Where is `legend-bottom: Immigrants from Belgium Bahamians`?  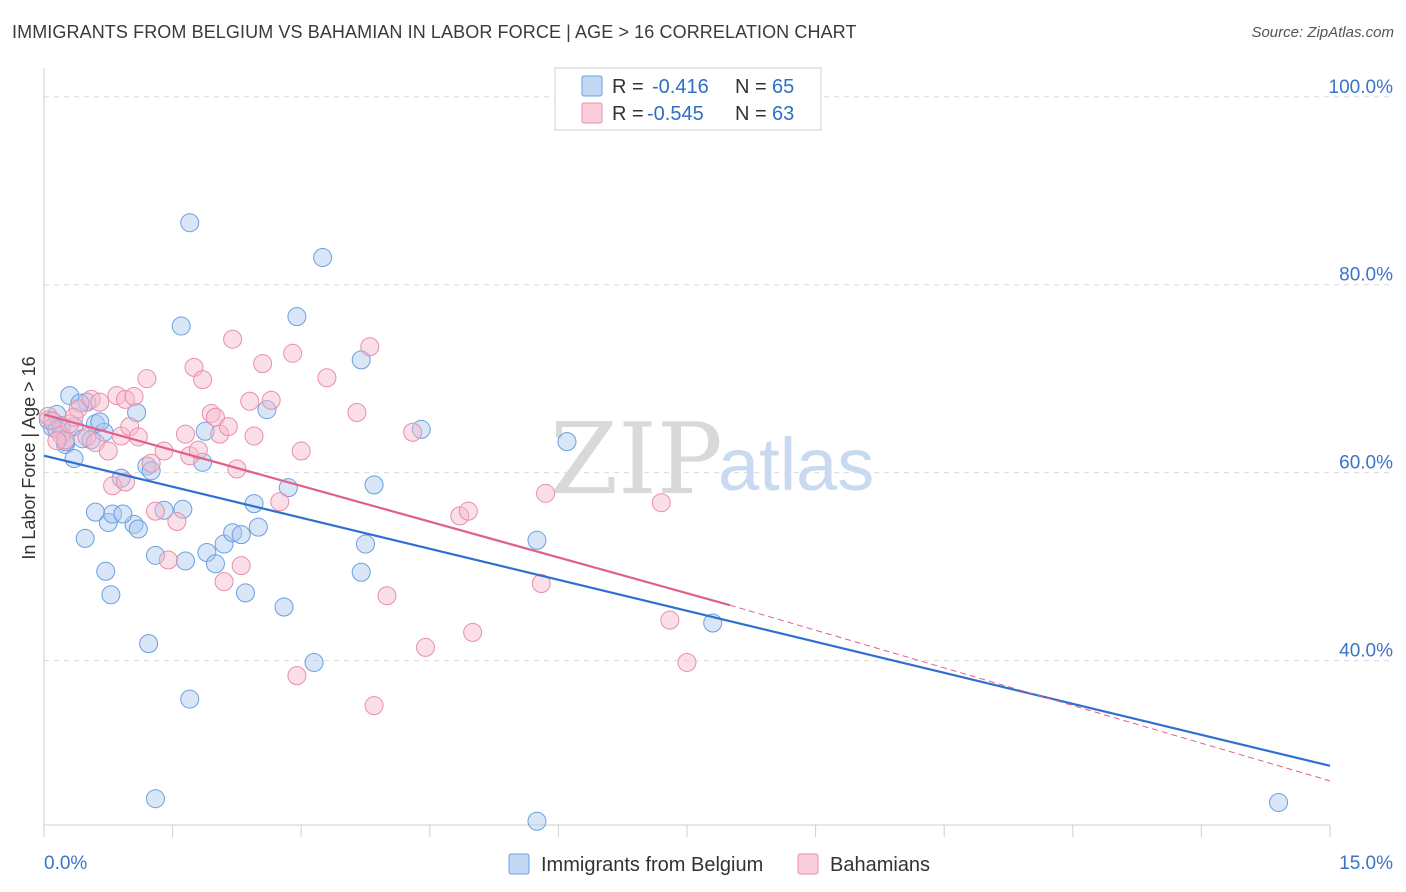 legend-bottom: Immigrants from Belgium Bahamians is located at coordinates (719, 864).